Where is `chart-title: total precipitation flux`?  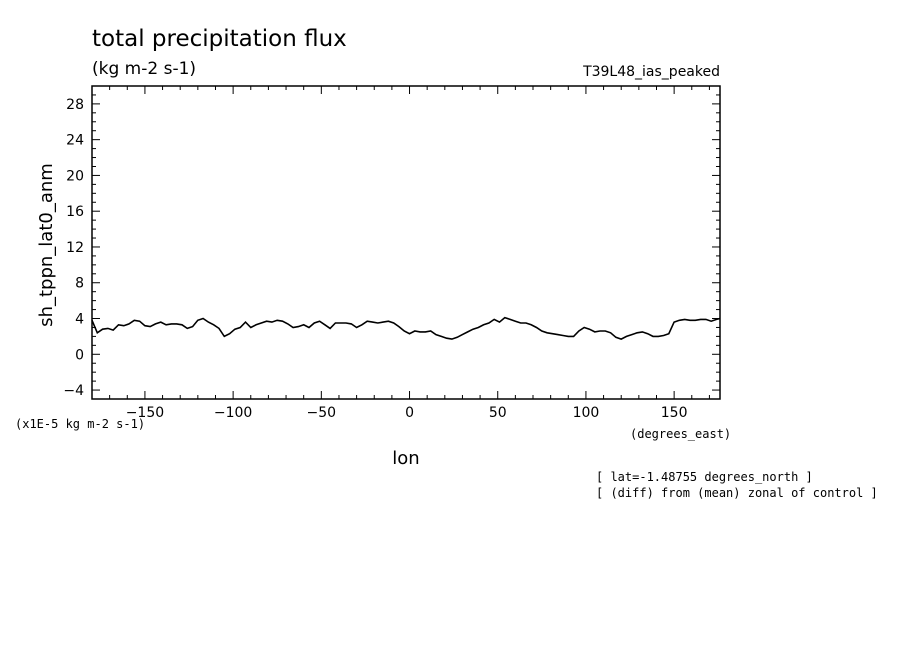 chart-title: total precipitation flux is located at coordinates (219, 39).